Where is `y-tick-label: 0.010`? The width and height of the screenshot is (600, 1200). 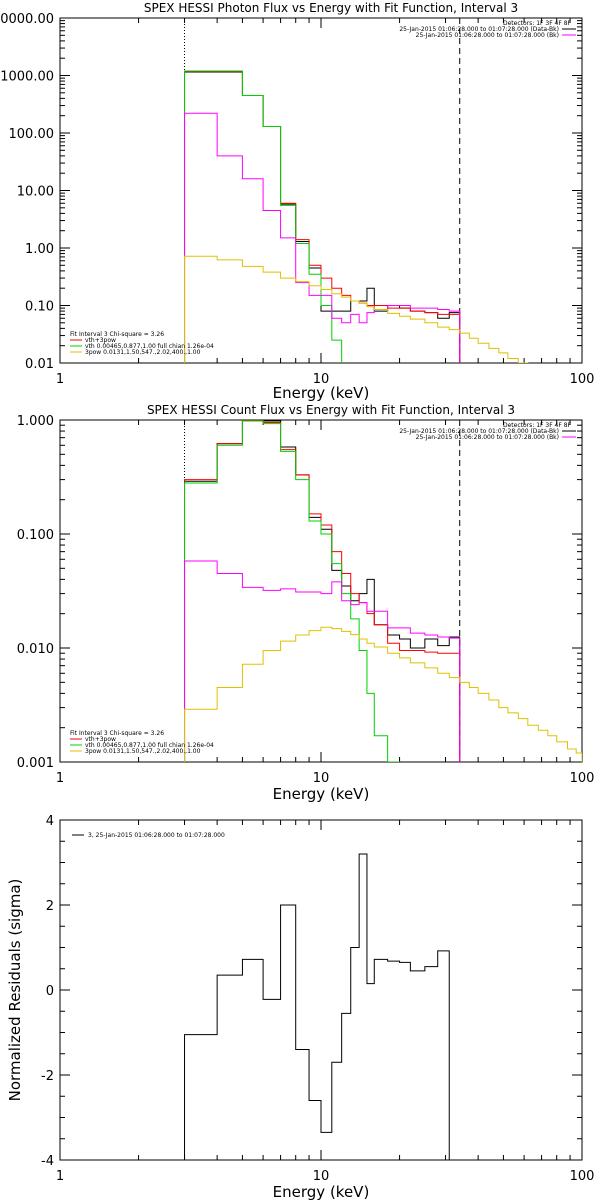 y-tick-label: 0.010 is located at coordinates (35, 649).